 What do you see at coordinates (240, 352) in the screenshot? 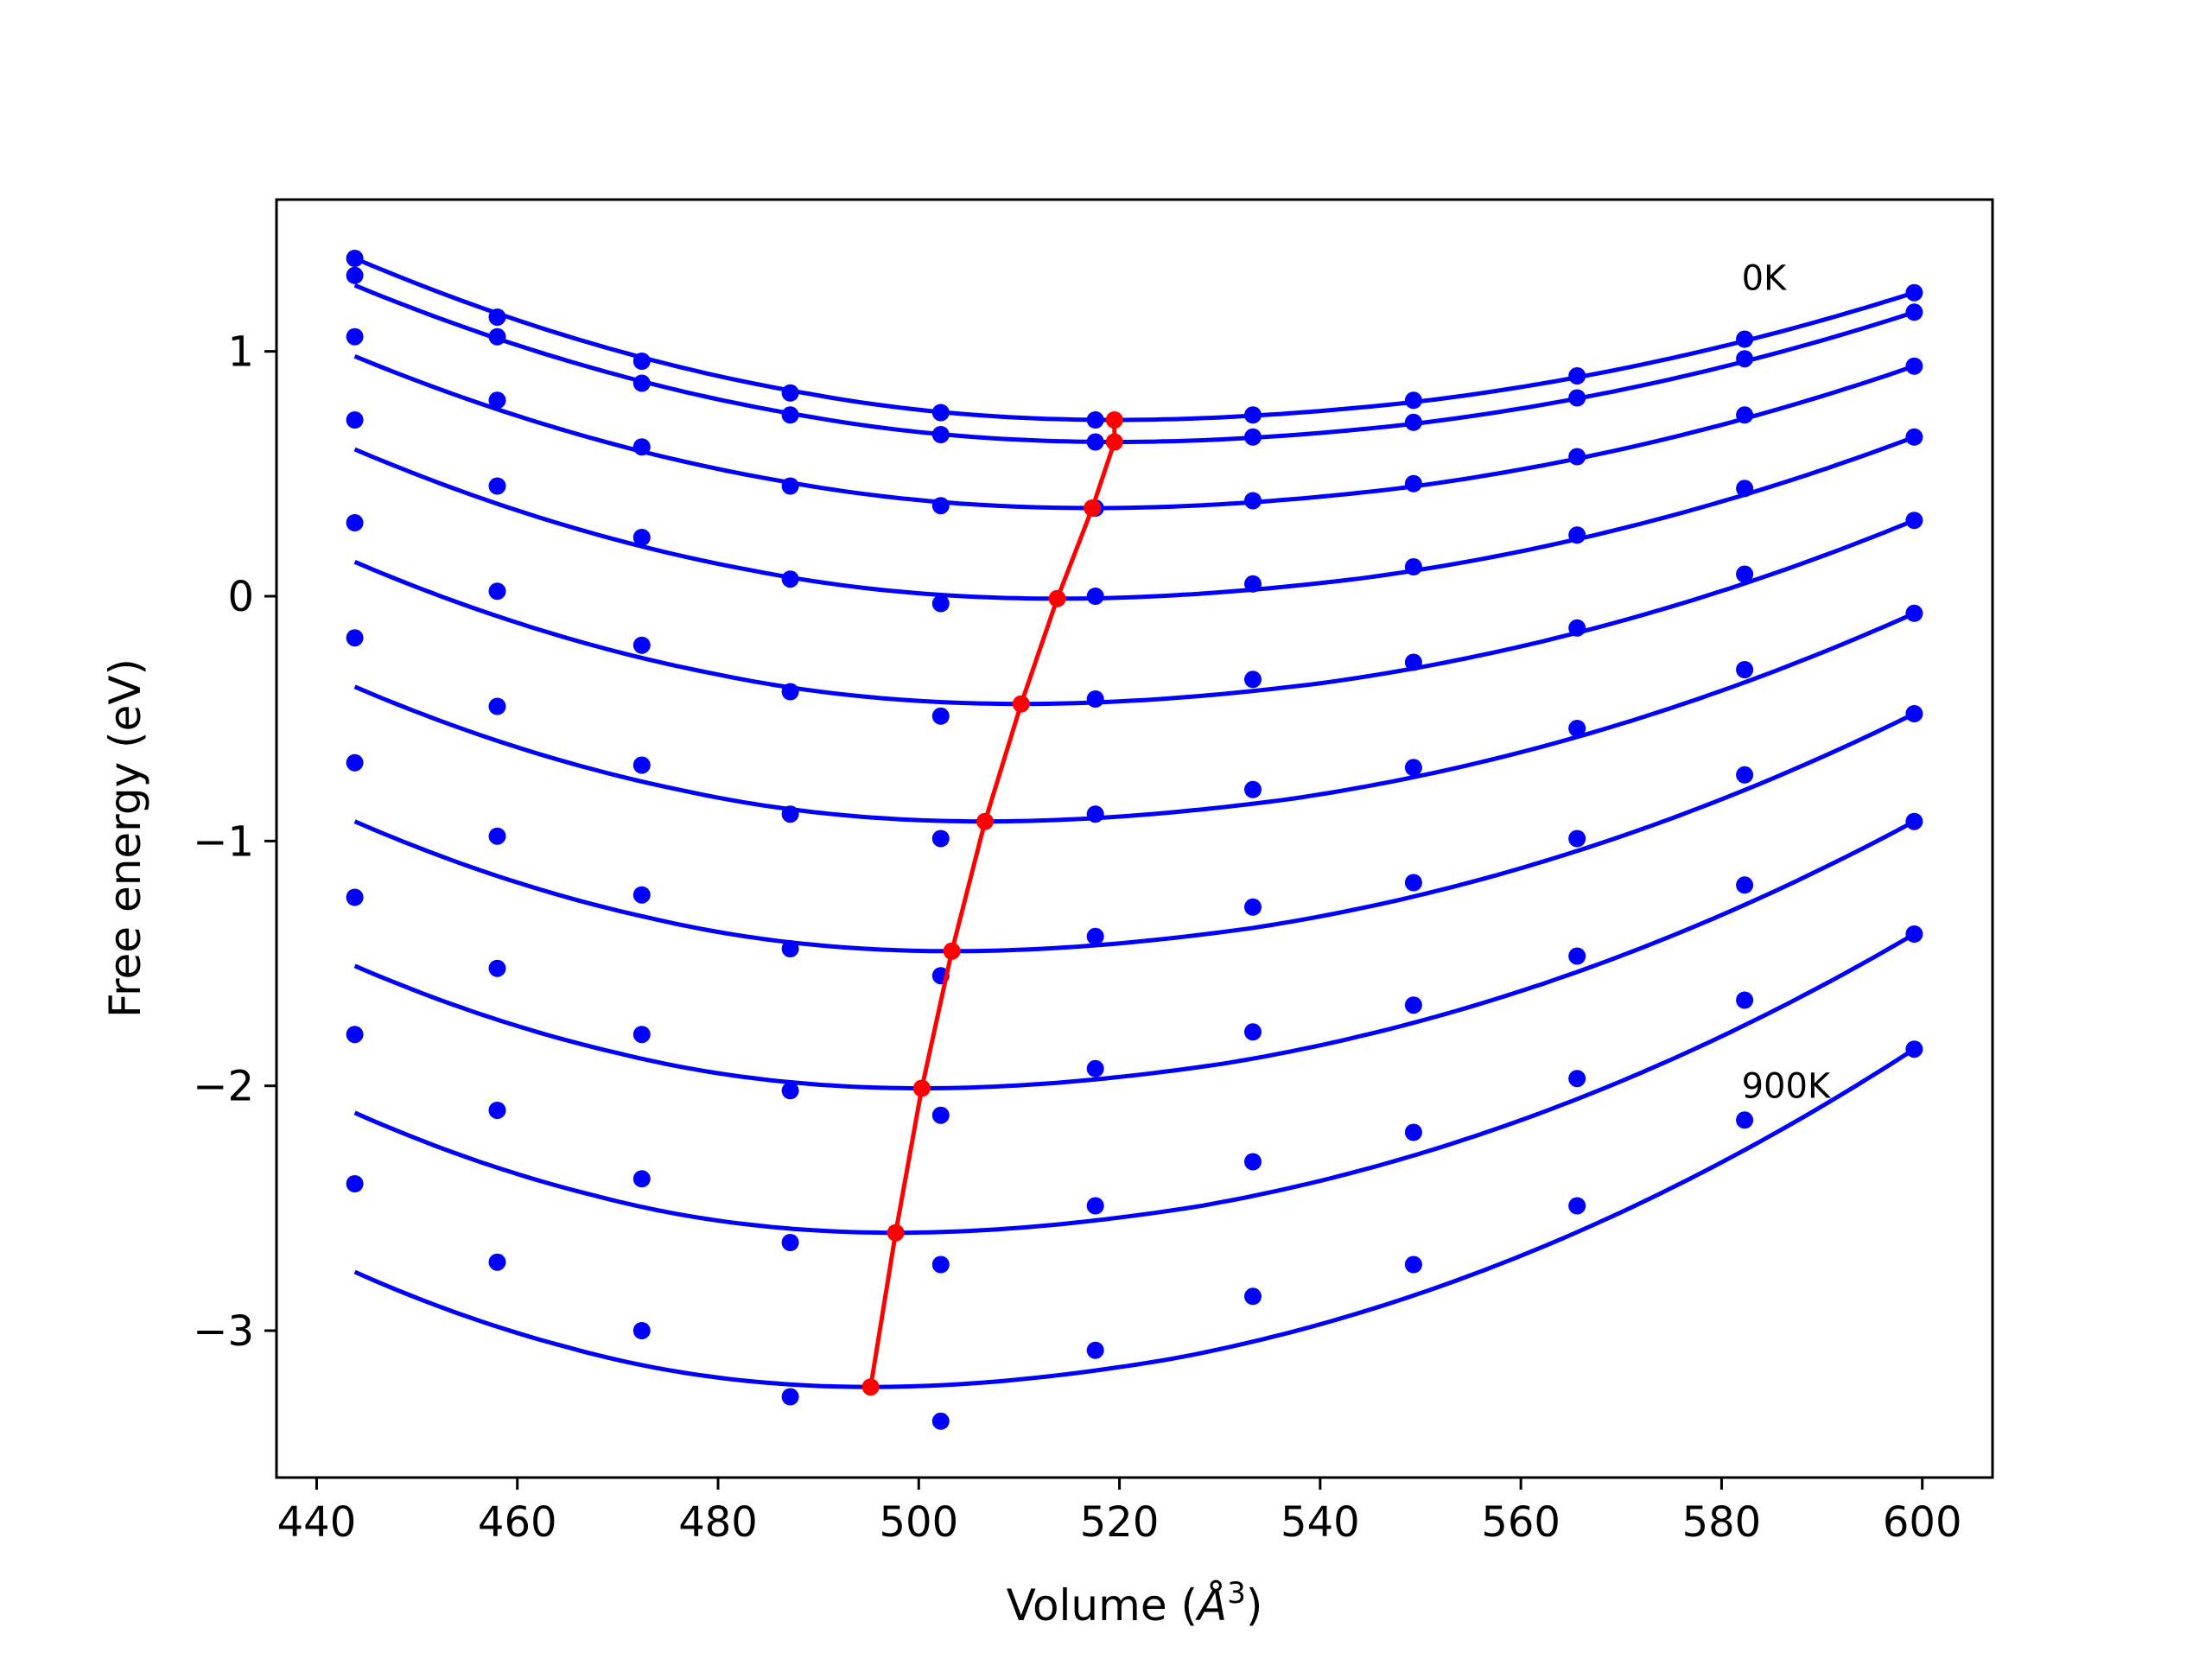
I see `y-tick-label: 1` at bounding box center [240, 352].